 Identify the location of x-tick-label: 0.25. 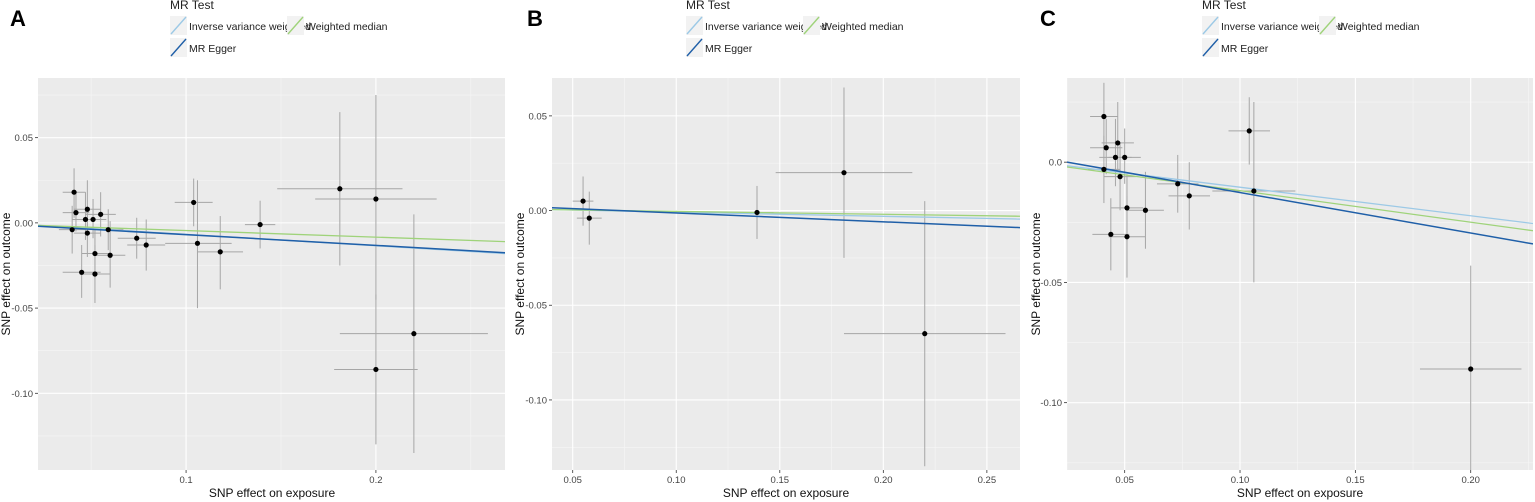
(987, 480).